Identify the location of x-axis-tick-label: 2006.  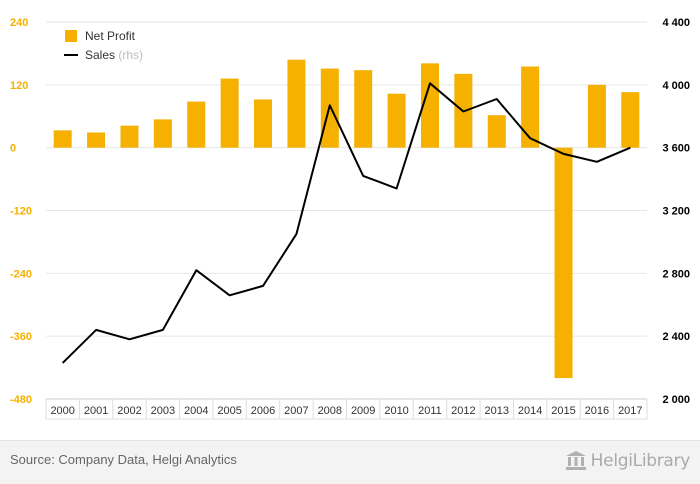
(263, 411).